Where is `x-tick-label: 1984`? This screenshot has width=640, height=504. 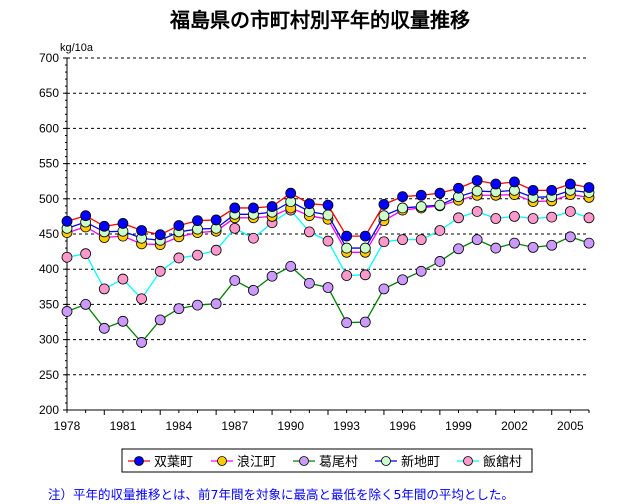
x-tick-label: 1984 is located at coordinates (179, 426).